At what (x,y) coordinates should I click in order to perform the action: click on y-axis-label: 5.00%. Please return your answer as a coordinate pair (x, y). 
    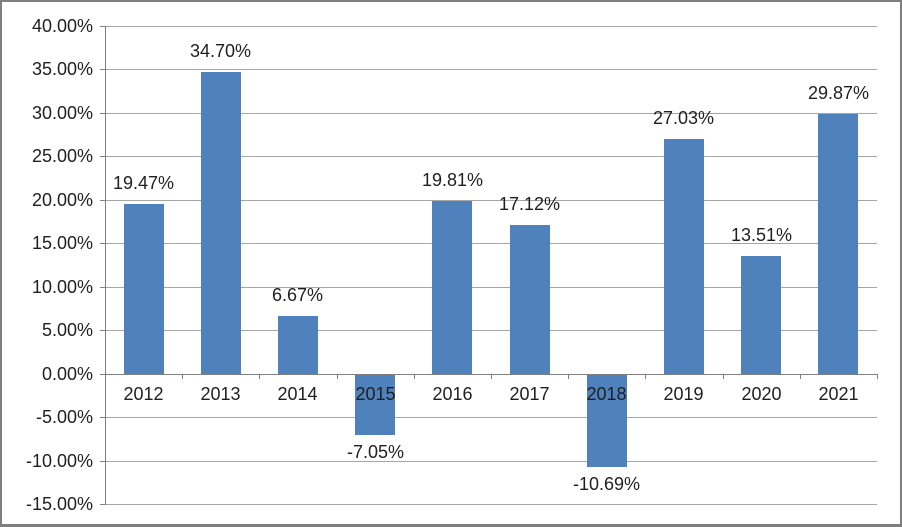
    Looking at the image, I should click on (67, 330).